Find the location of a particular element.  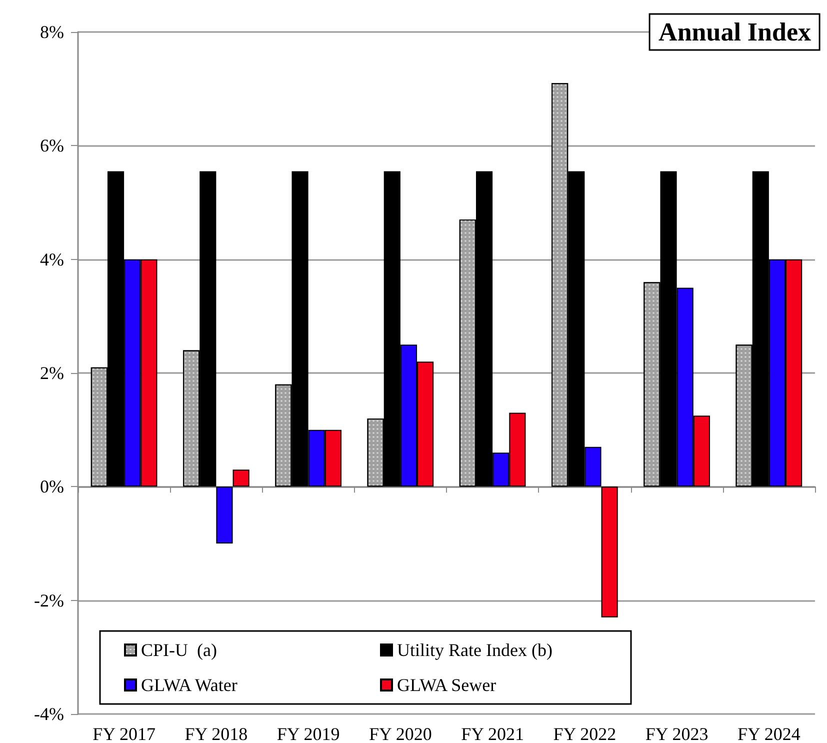

legend-label: CPI-U (a) is located at coordinates (179, 650).